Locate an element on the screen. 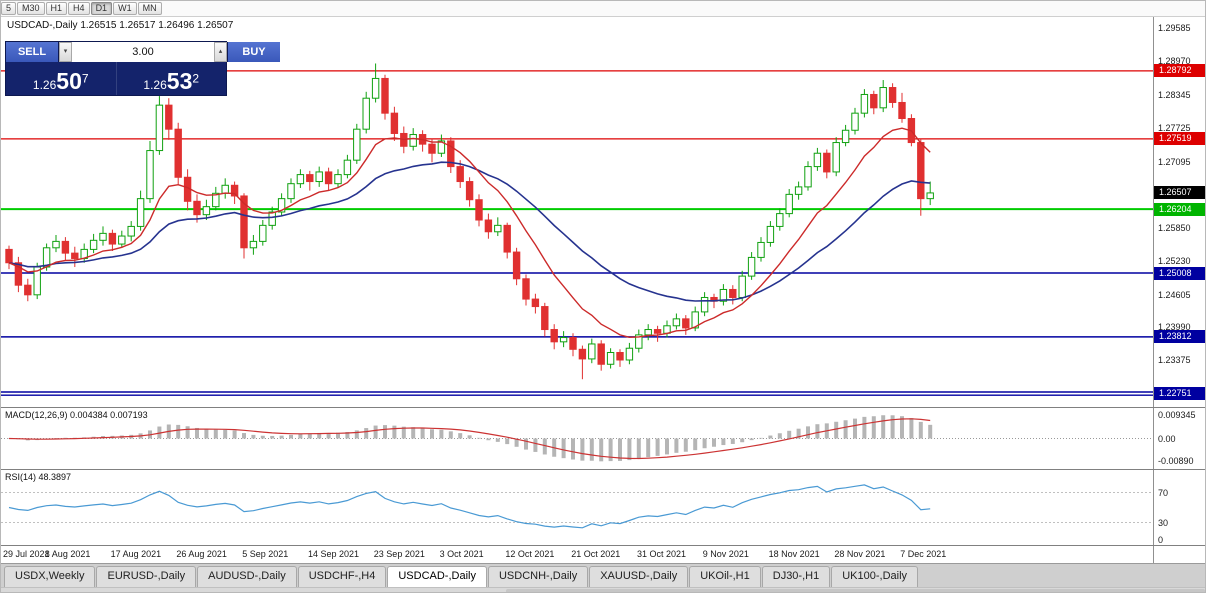 The image size is (1206, 593). macd-axis-tick: -0.00890 is located at coordinates (1176, 460).